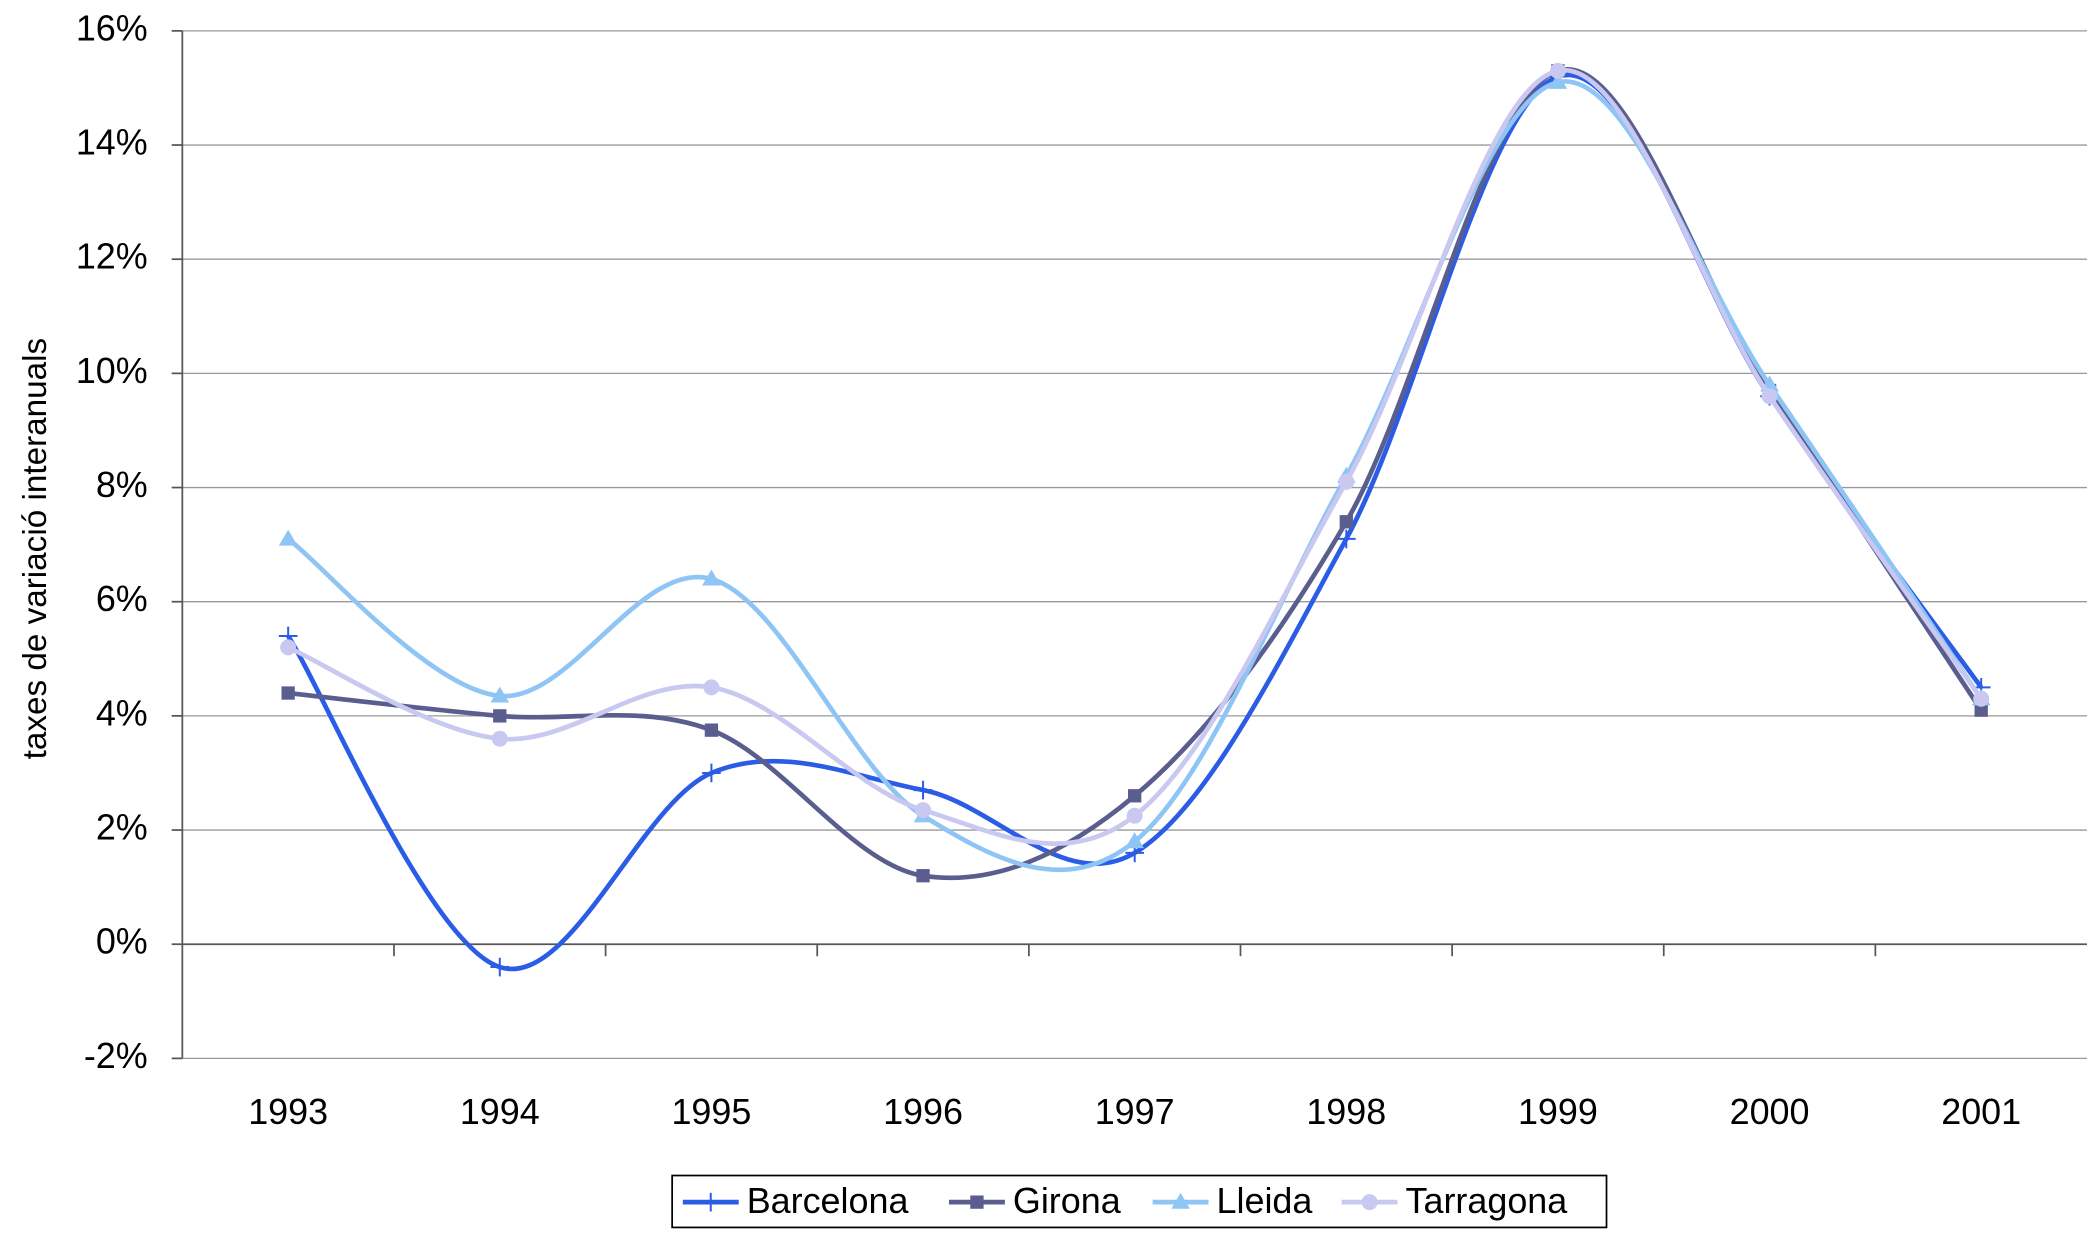  I want to click on x-tick-label: 1995, so click(711, 1111).